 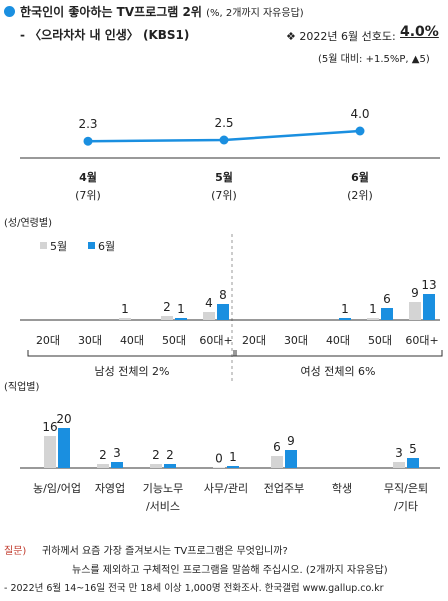 What do you see at coordinates (360, 195) in the screenshot?
I see `rank-label: (2위)` at bounding box center [360, 195].